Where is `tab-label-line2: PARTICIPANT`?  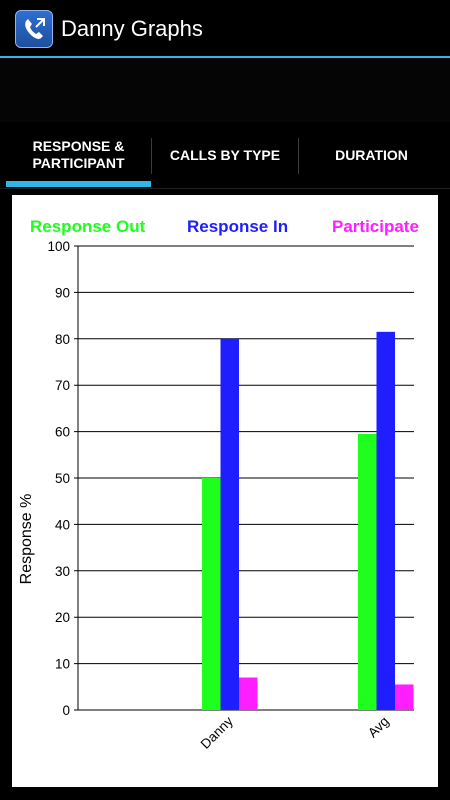 tab-label-line2: PARTICIPANT is located at coordinates (78, 163).